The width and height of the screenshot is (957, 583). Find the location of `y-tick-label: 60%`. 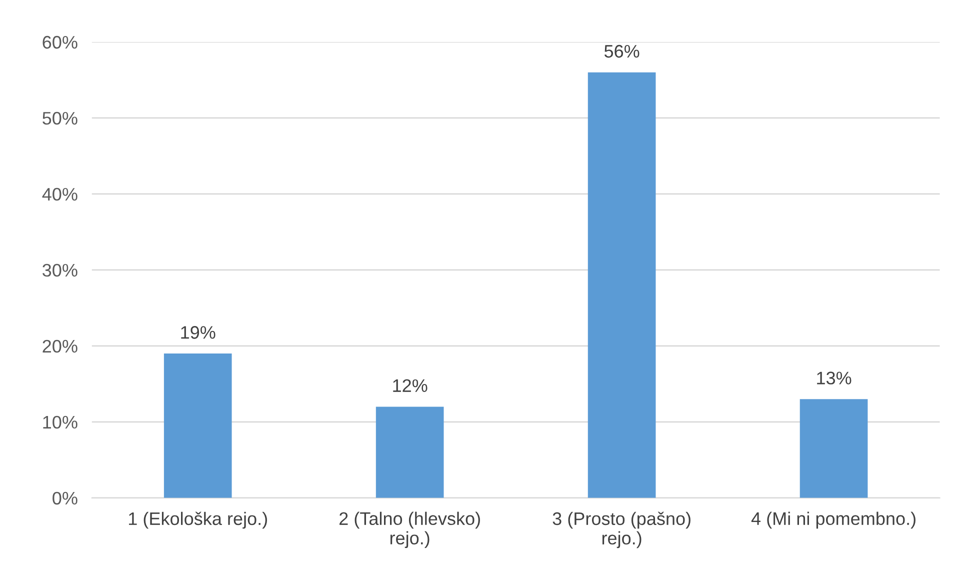

y-tick-label: 60% is located at coordinates (60, 42).